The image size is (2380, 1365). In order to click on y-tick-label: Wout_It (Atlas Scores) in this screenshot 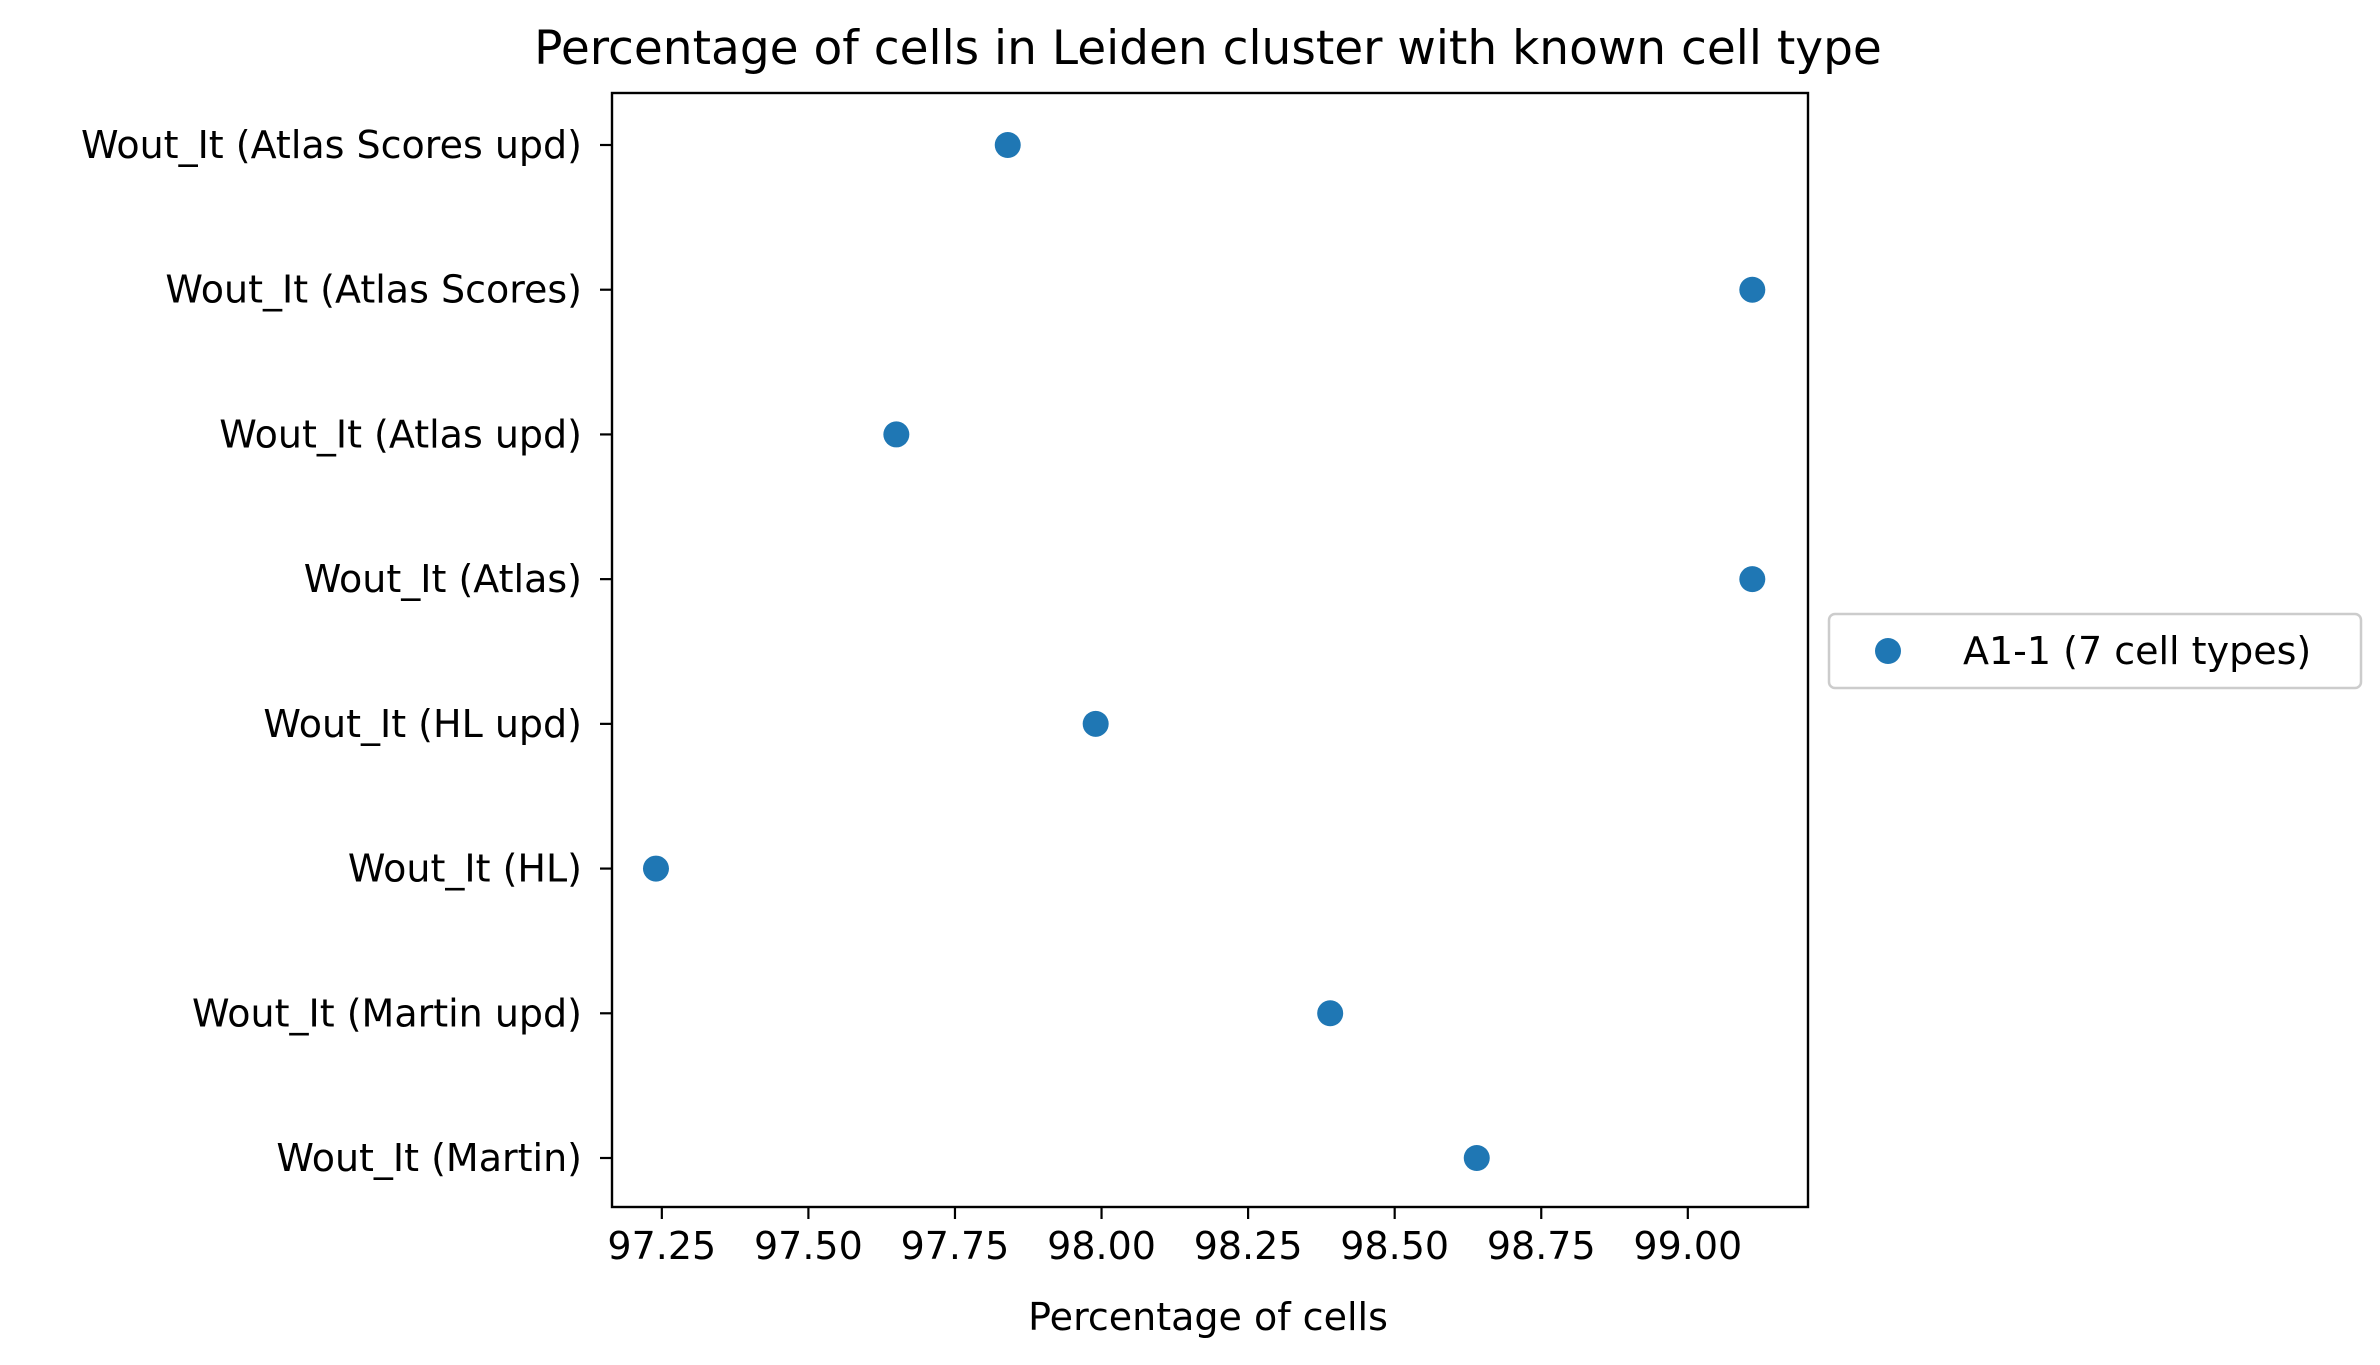, I will do `click(373, 290)`.